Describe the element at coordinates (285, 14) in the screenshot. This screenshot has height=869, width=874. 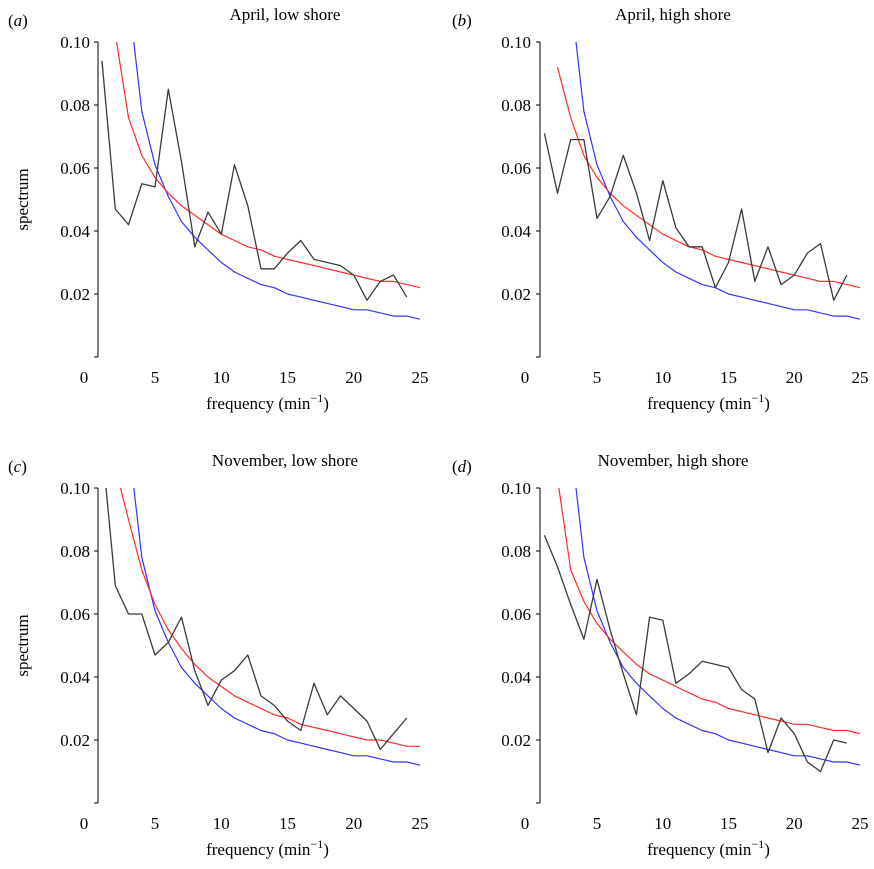
I see `panel-title: April, low shore` at that location.